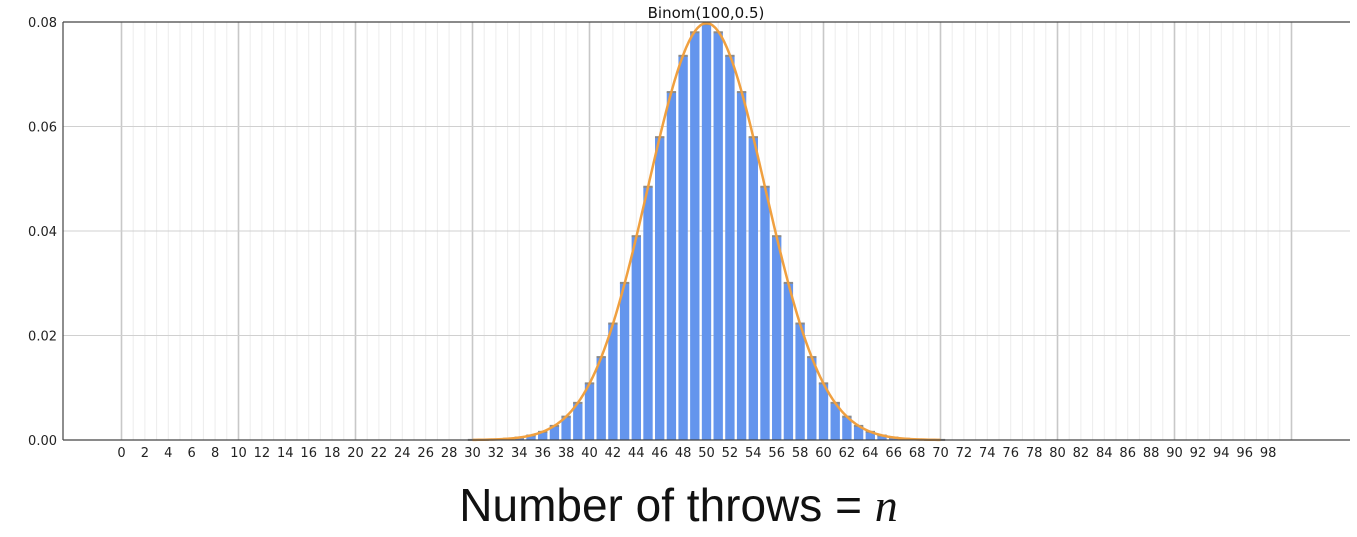 This screenshot has width=1357, height=537. Describe the element at coordinates (753, 453) in the screenshot. I see `x-tick-label: 54` at that location.